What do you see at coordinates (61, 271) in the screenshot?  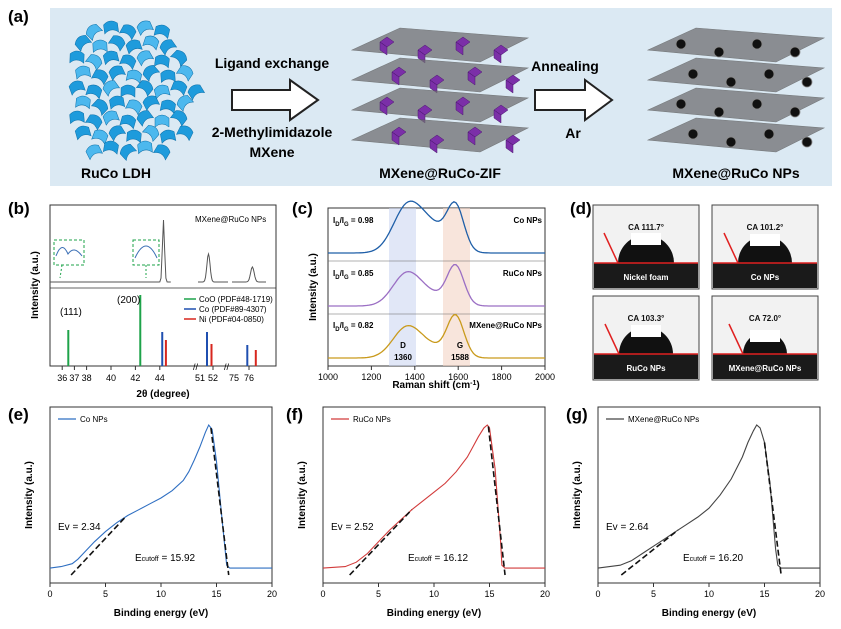 I see `inset-connector` at bounding box center [61, 271].